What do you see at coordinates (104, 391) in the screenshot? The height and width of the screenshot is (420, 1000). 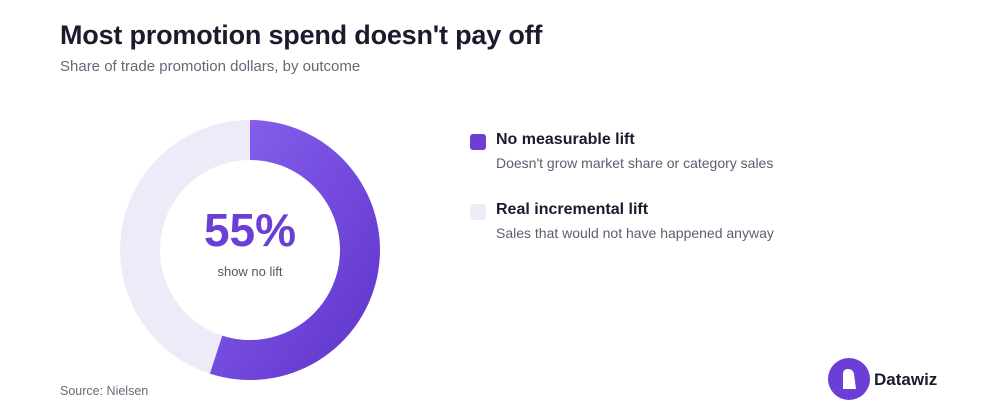 I see `source-note: Source: Nielsen` at bounding box center [104, 391].